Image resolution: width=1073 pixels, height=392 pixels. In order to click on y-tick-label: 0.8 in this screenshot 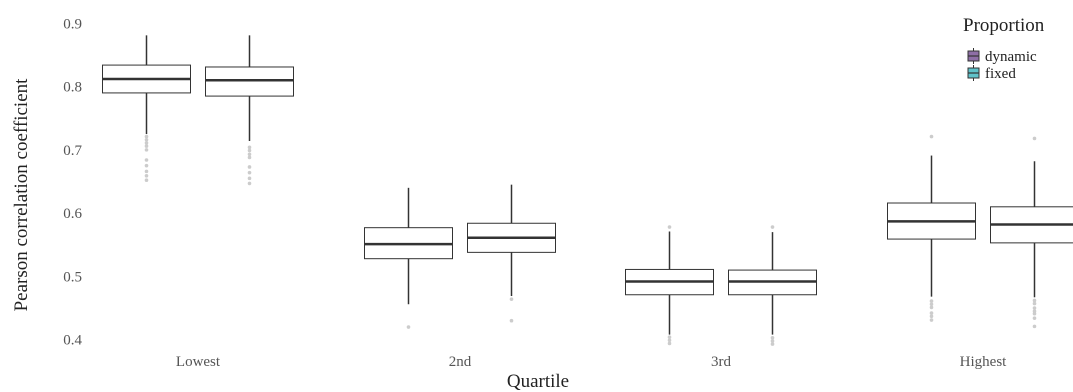, I will do `click(72, 88)`.